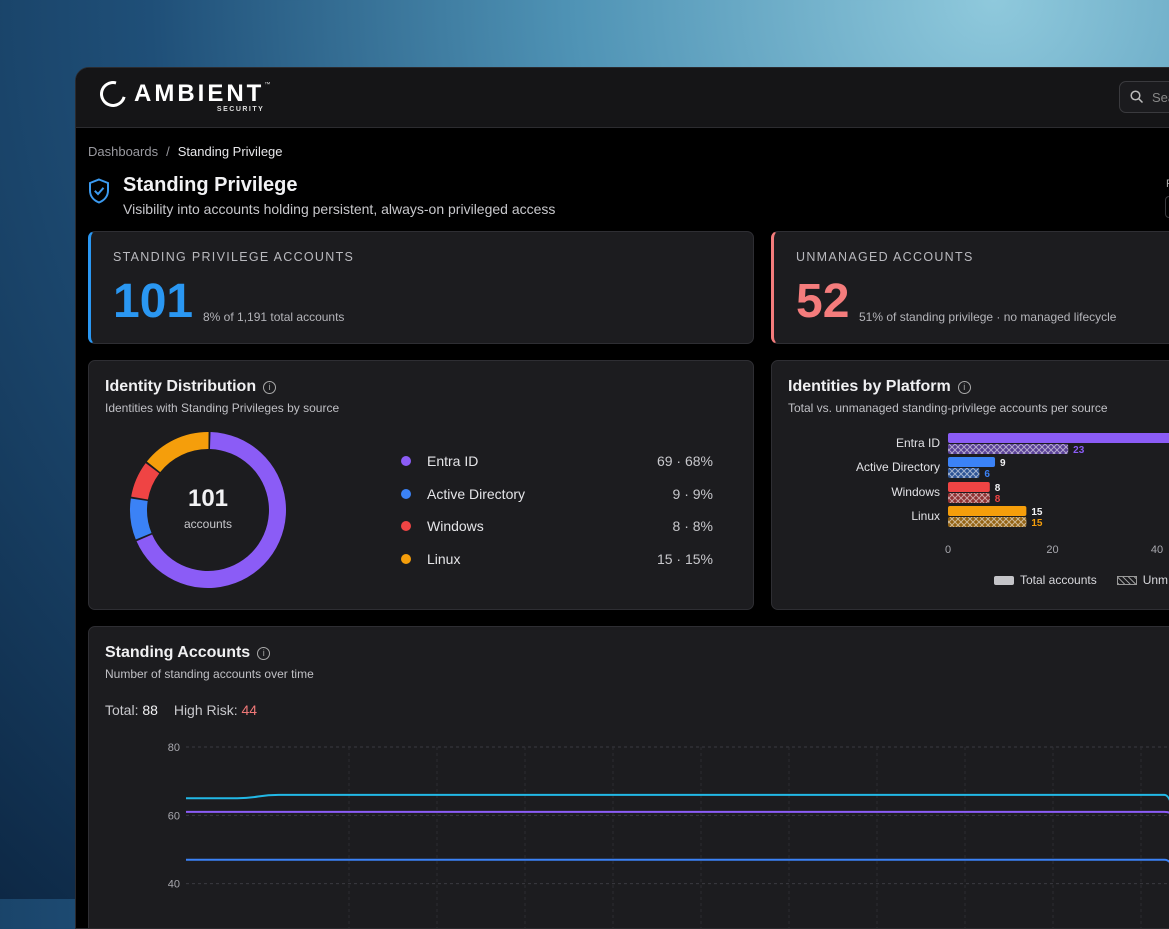 Image resolution: width=1169 pixels, height=929 pixels. What do you see at coordinates (274, 317) in the screenshot?
I see `stat-note: 8% of 1,191 total accounts` at bounding box center [274, 317].